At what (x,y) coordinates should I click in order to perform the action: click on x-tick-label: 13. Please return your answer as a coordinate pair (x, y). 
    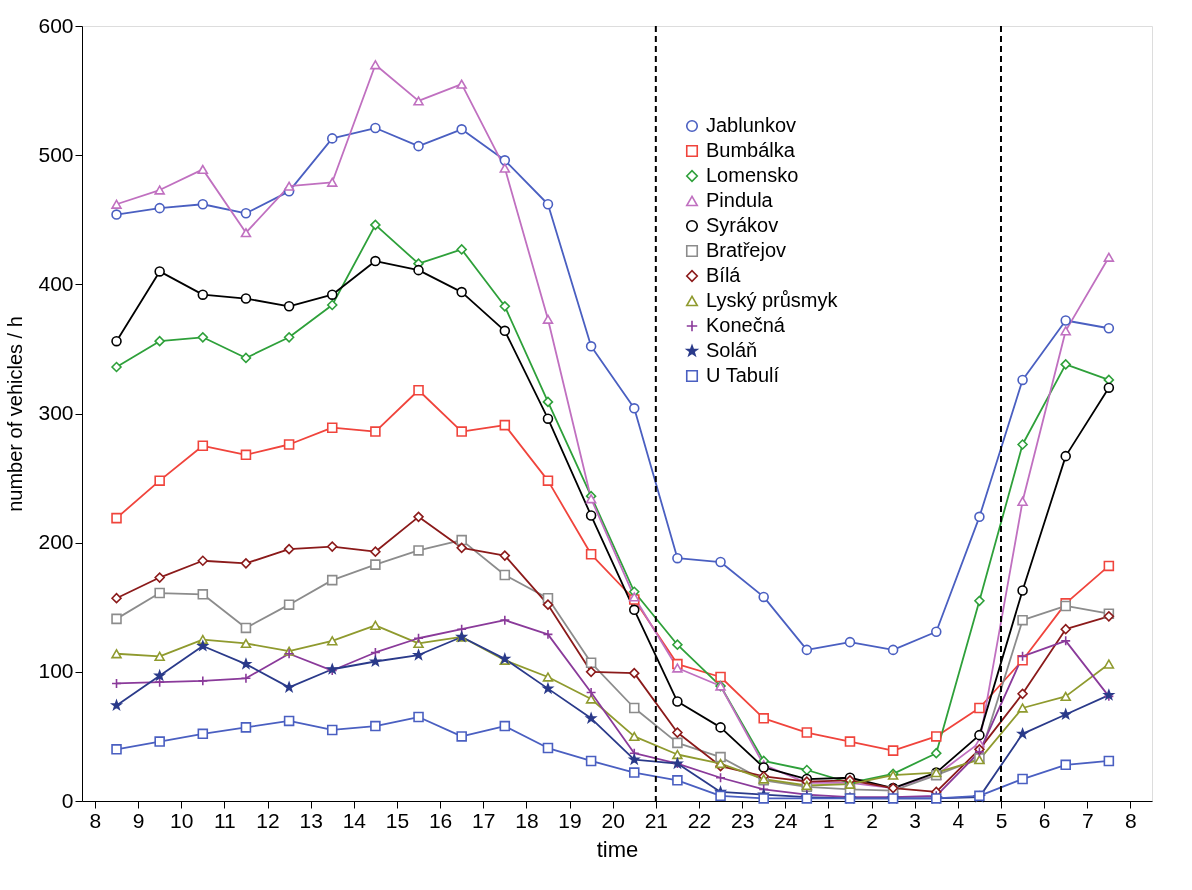
    Looking at the image, I should click on (311, 820).